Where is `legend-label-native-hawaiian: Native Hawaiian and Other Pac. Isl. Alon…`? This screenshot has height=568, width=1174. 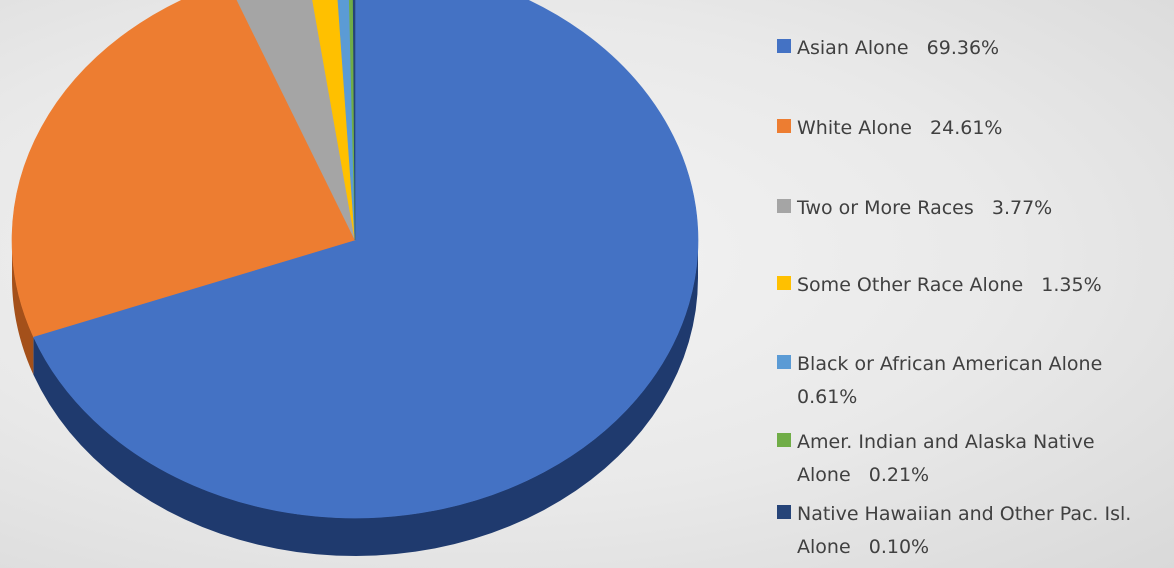 legend-label-native-hawaiian: Native Hawaiian and Other Pac. Isl. Alon… is located at coordinates (964, 530).